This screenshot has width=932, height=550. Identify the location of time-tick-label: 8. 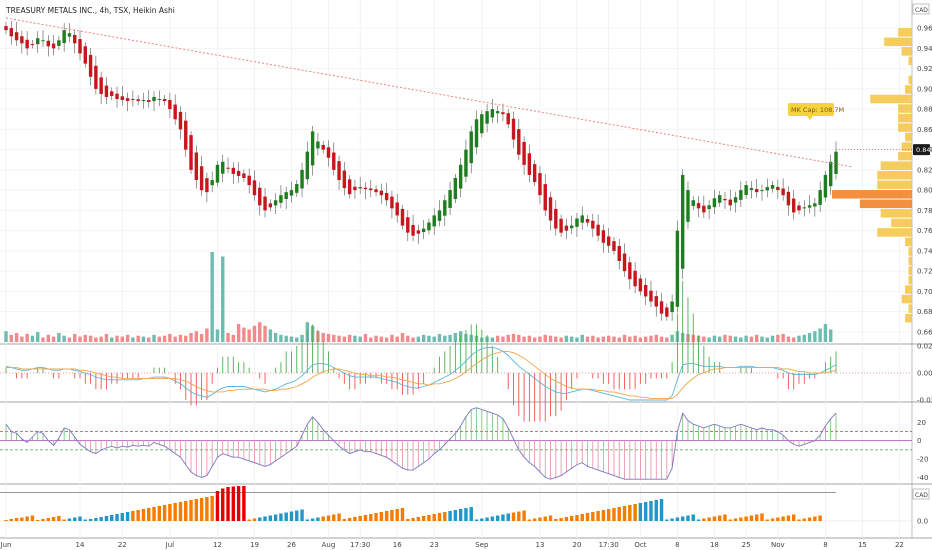
(825, 545).